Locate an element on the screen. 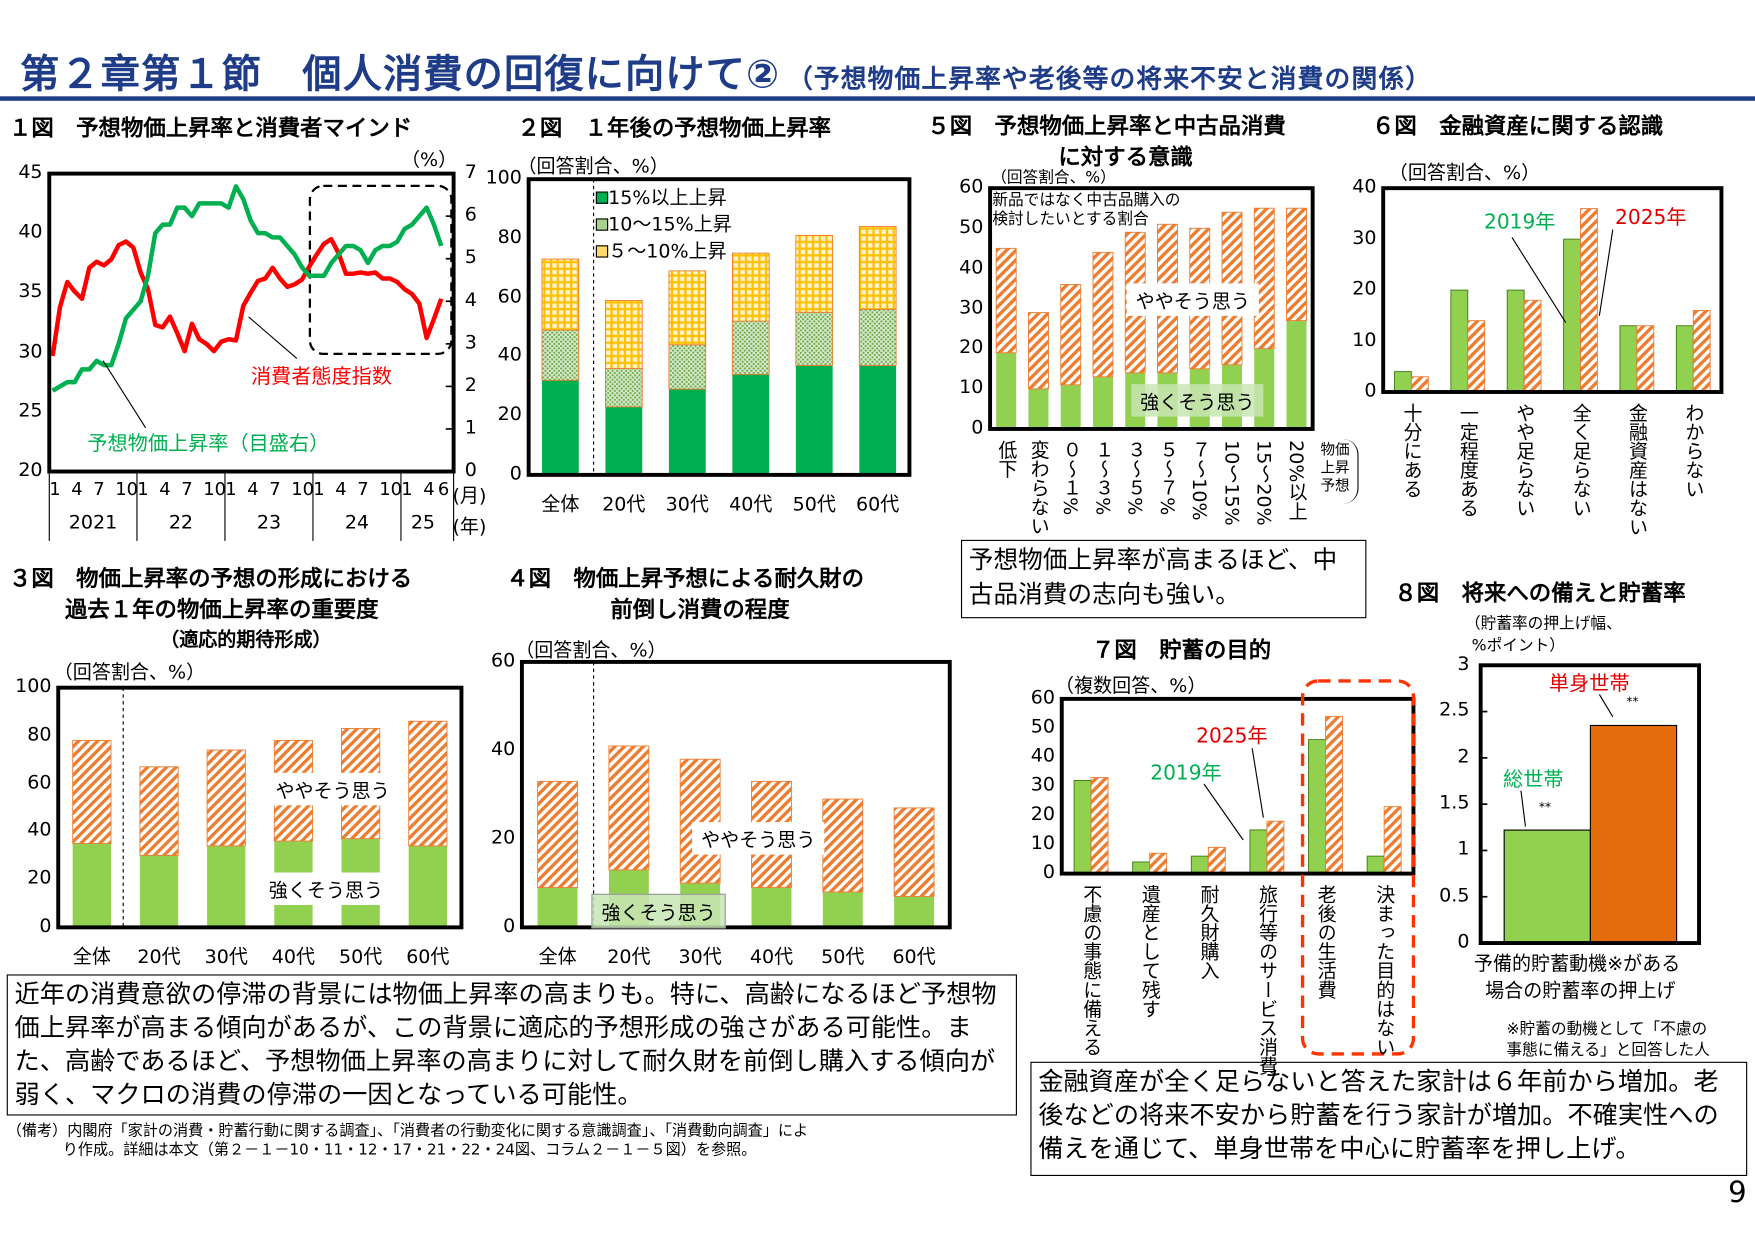  fig1-xtick-year: 23 is located at coordinates (269, 523).